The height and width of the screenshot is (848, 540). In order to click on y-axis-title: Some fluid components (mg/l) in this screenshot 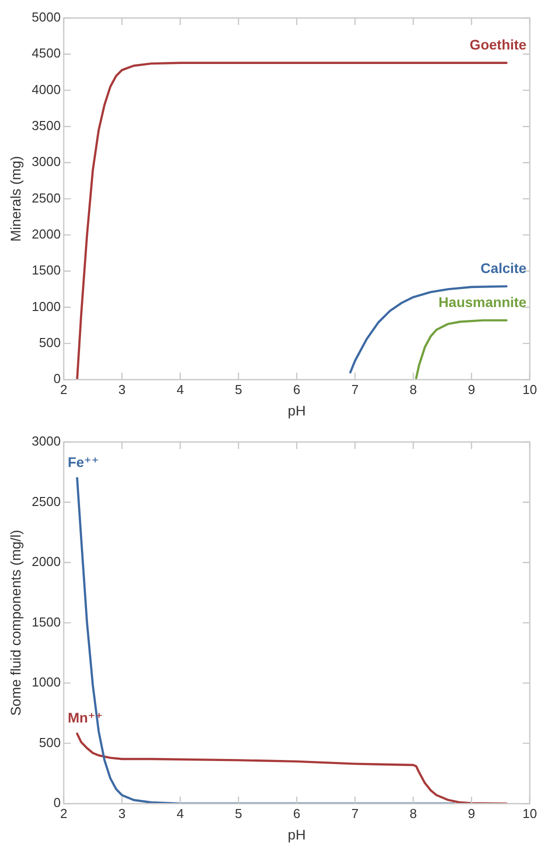, I will do `click(15, 623)`.